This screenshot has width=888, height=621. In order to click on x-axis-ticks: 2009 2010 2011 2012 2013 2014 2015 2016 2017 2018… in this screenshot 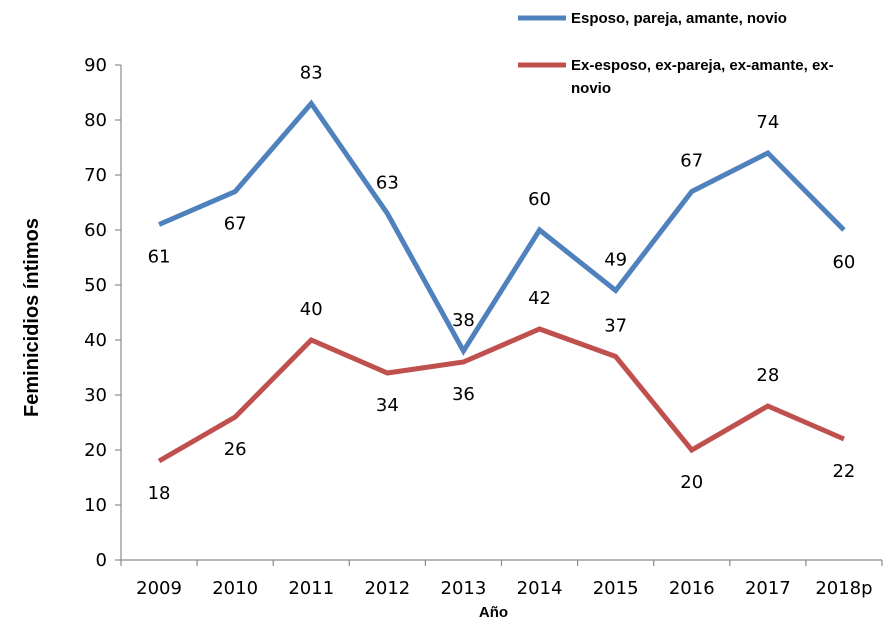, I will do `click(501, 579)`.